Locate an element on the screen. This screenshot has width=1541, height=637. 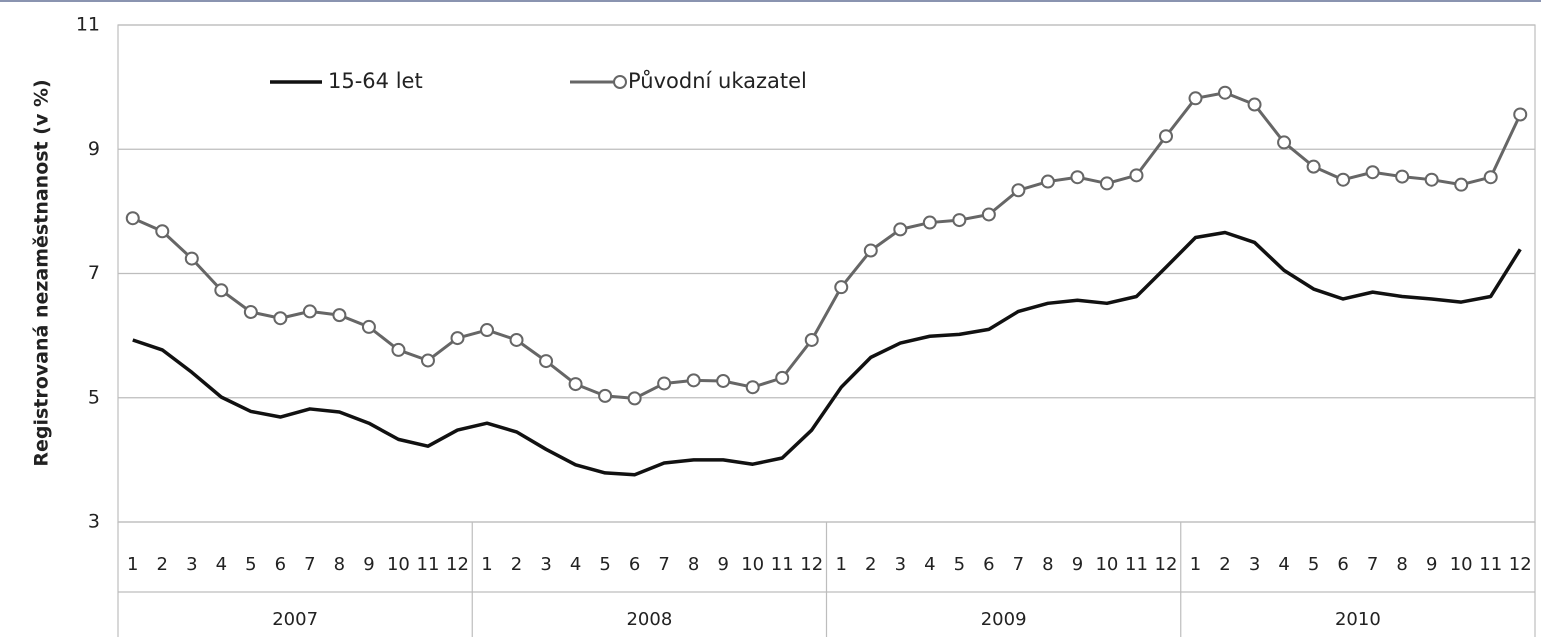
y-tick-label: 5 is located at coordinates (94, 397).